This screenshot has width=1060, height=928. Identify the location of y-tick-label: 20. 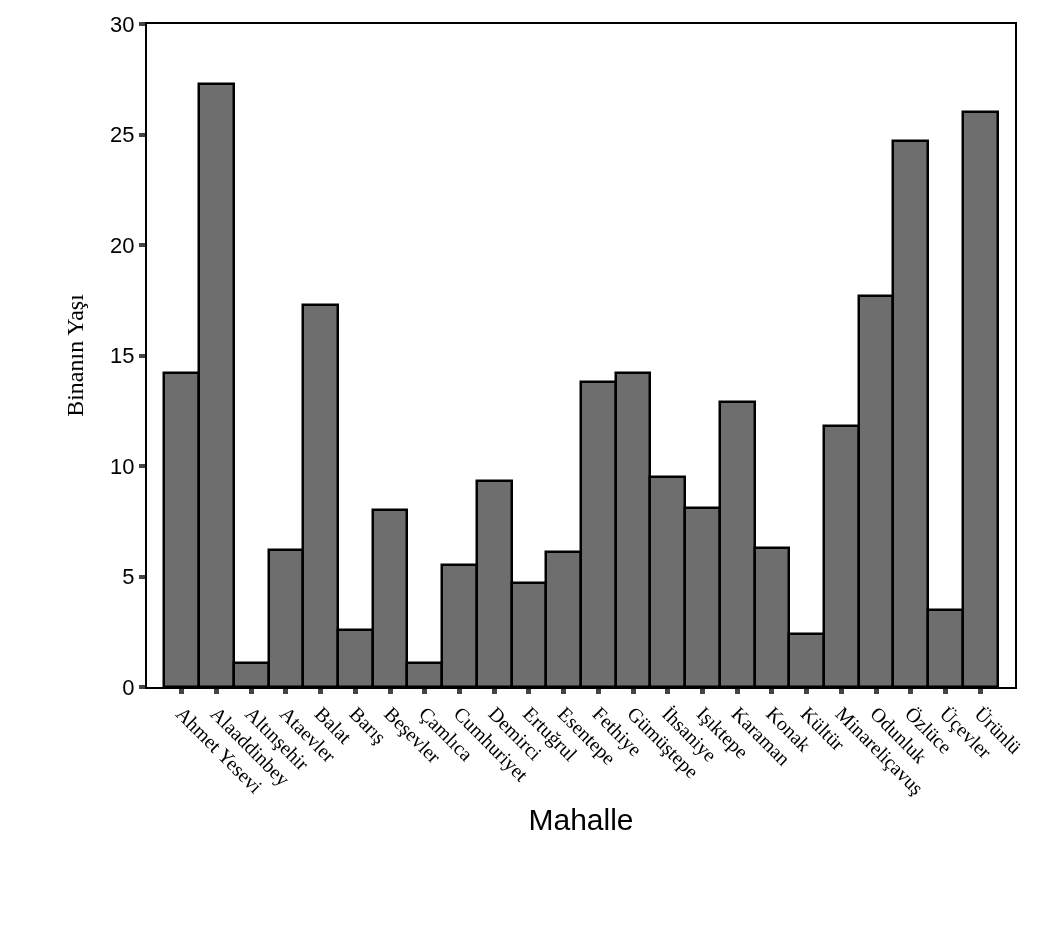
(122, 245).